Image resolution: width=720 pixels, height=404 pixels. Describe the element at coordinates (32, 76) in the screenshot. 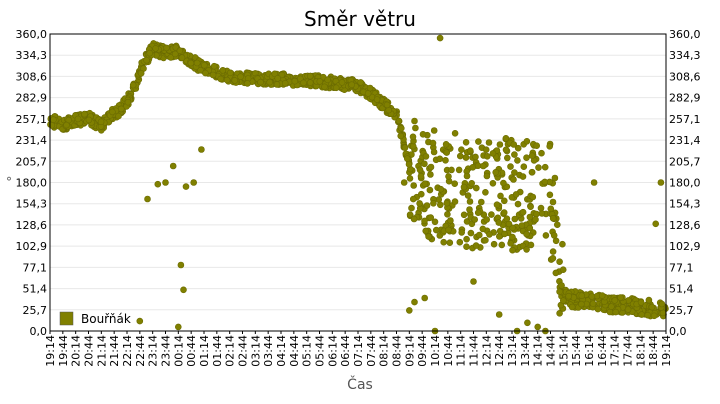

I see `y-tick-label: 308,6` at that location.